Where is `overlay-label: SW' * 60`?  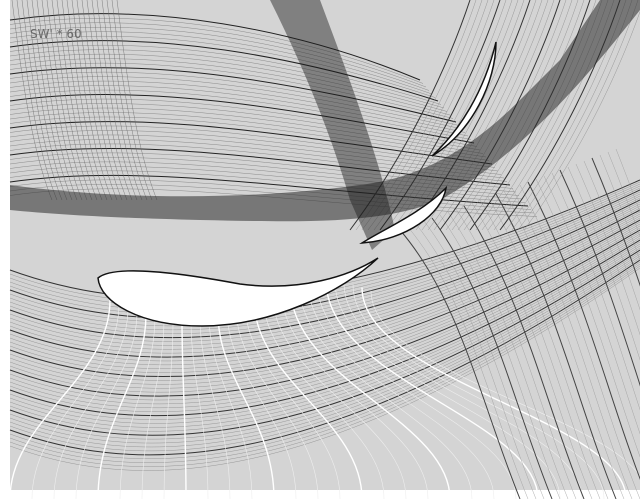 overlay-label: SW' * 60 is located at coordinates (56, 34).